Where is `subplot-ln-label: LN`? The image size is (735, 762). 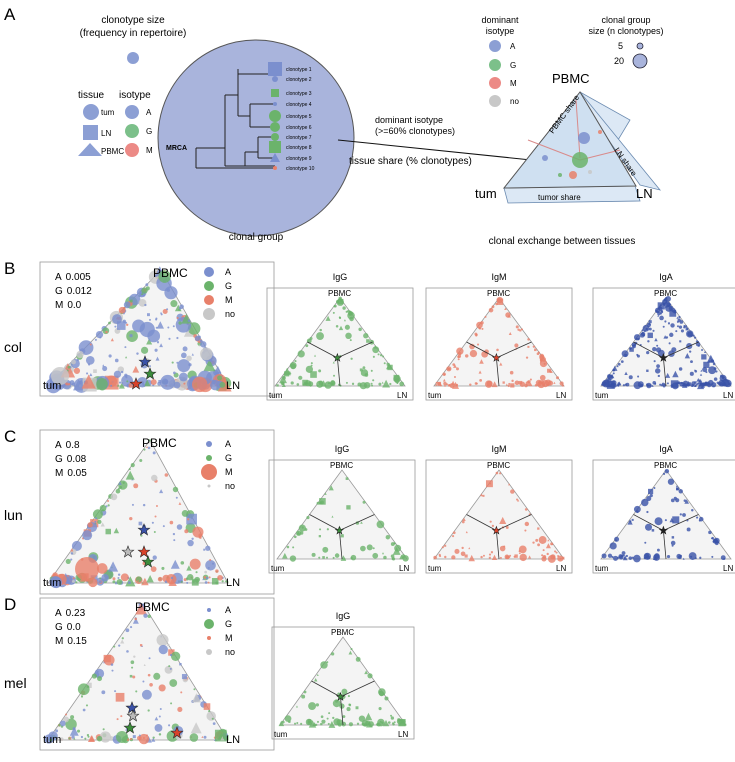 subplot-ln-label: LN is located at coordinates (728, 568).